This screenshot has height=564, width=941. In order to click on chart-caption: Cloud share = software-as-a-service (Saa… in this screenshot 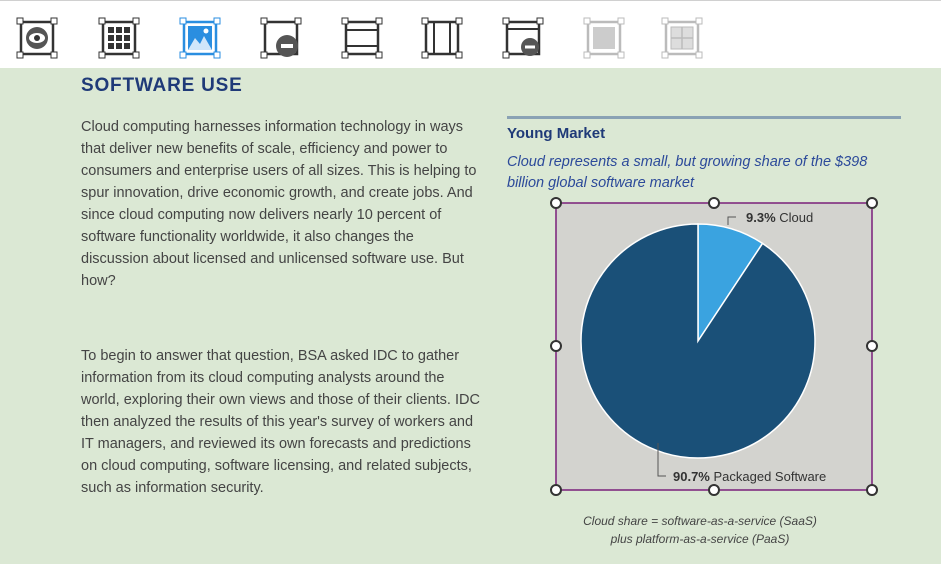, I will do `click(700, 530)`.